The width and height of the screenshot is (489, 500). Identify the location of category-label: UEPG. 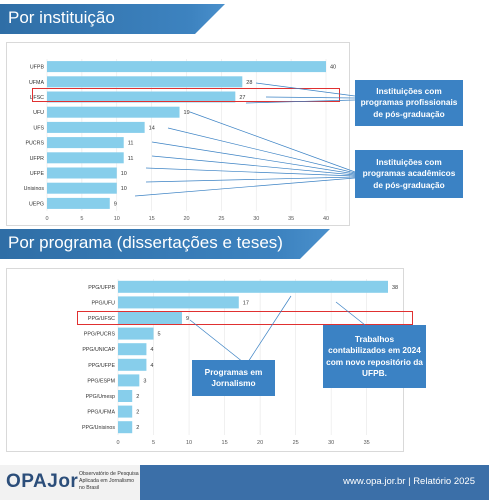
(36, 204).